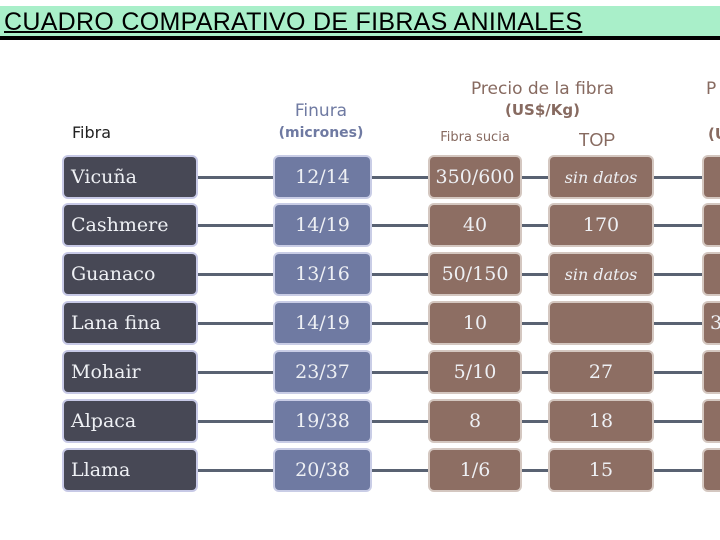  What do you see at coordinates (475, 372) in the screenshot?
I see `precio-sucia-cell: 5/10` at bounding box center [475, 372].